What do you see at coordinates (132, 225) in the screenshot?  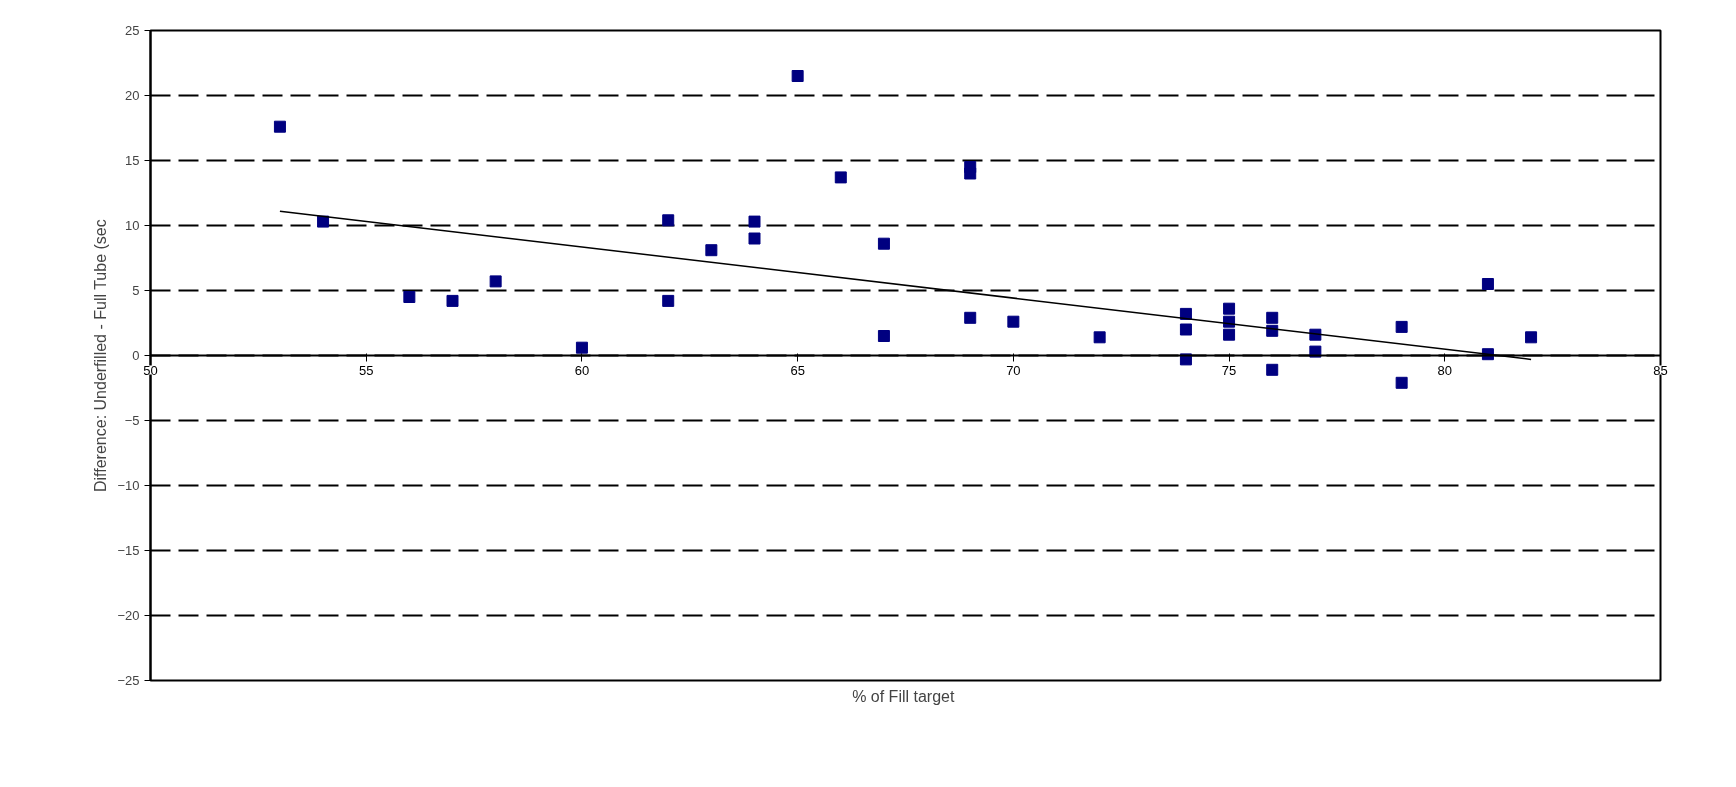 I see `y-tick-label: 10` at bounding box center [132, 225].